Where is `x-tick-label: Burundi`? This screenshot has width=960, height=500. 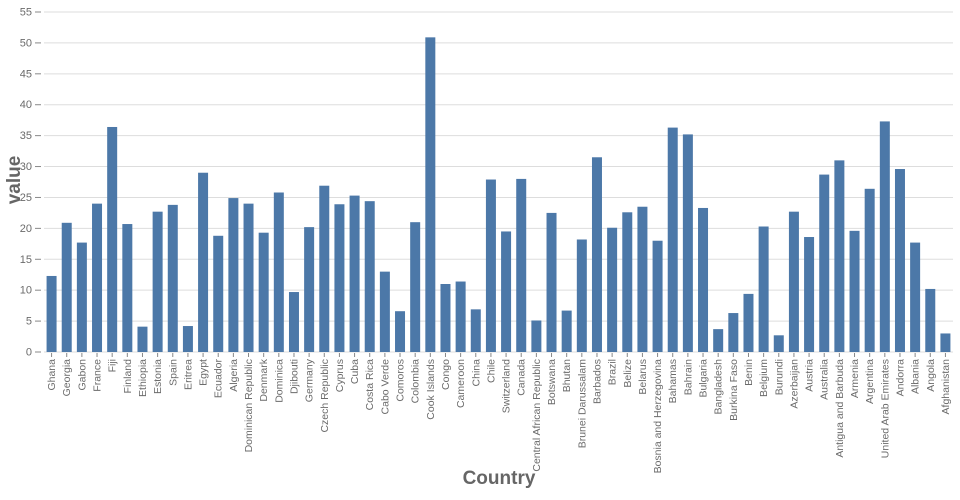
x-tick-label: Burundi is located at coordinates (779, 377).